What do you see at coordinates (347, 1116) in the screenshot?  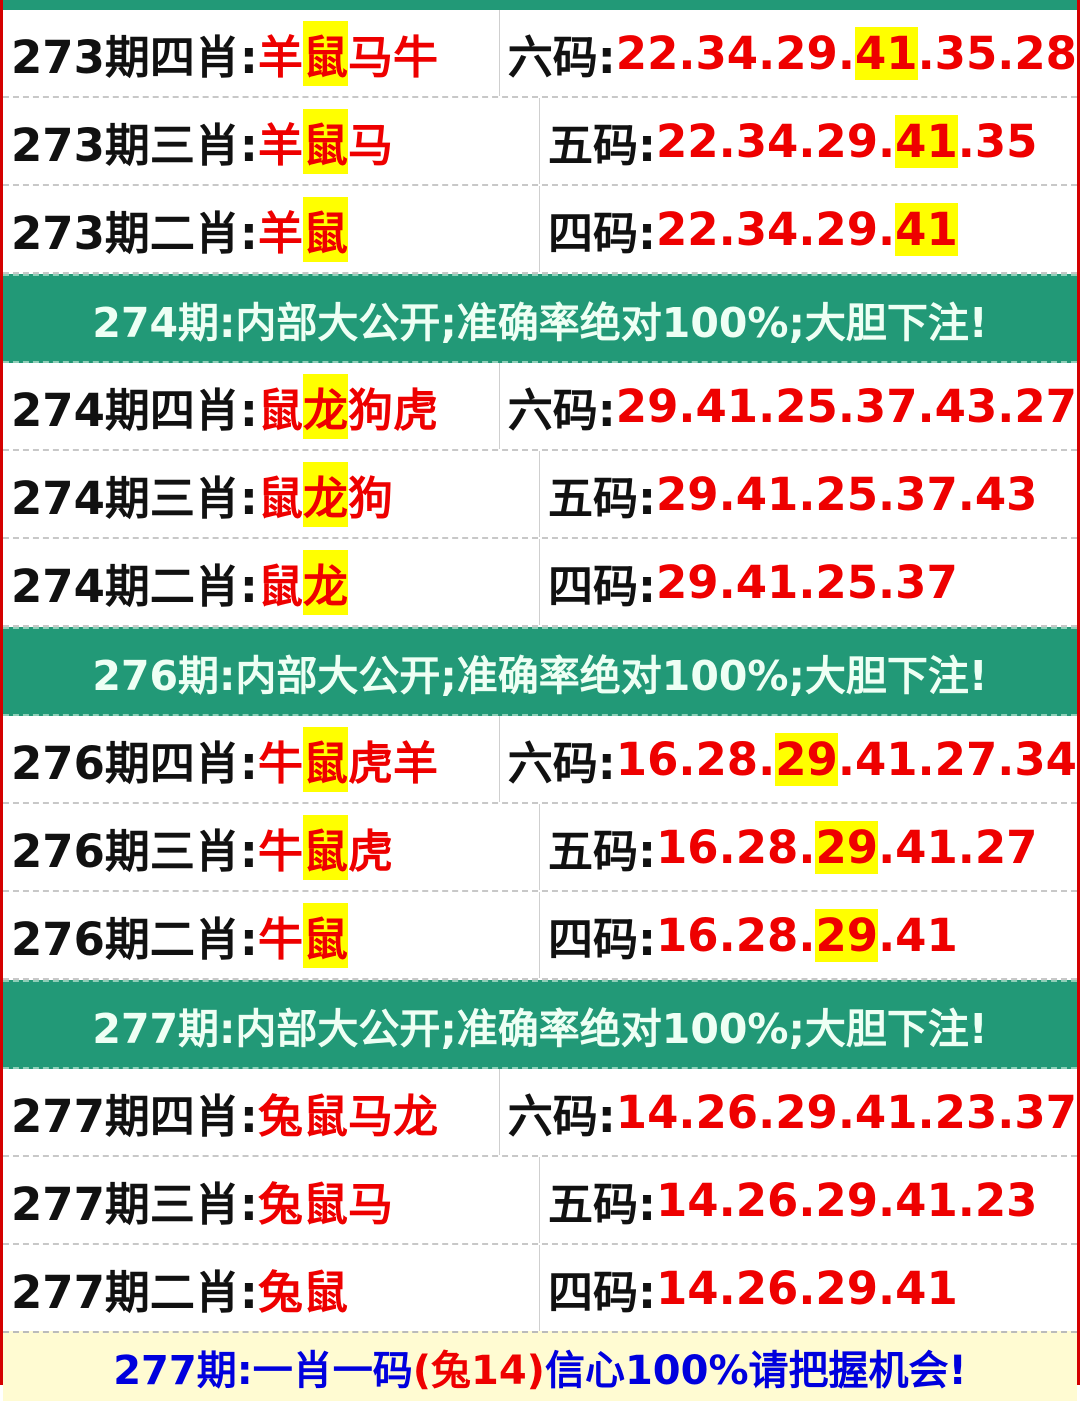 I see `prediction-text: 兔鼠马龙` at bounding box center [347, 1116].